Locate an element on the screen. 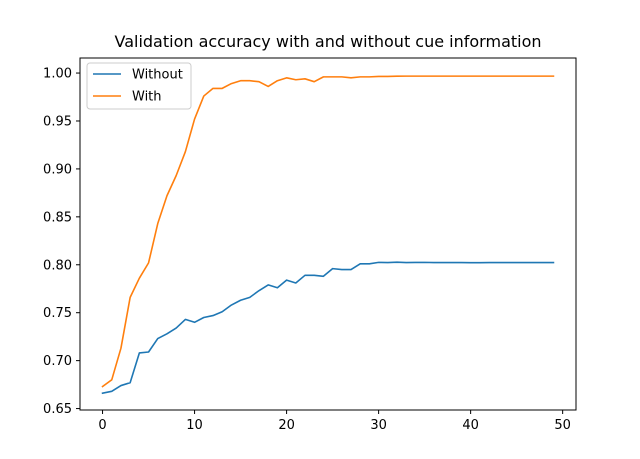 This screenshot has height=459, width=640. x-tick-label: 30 is located at coordinates (378, 425).